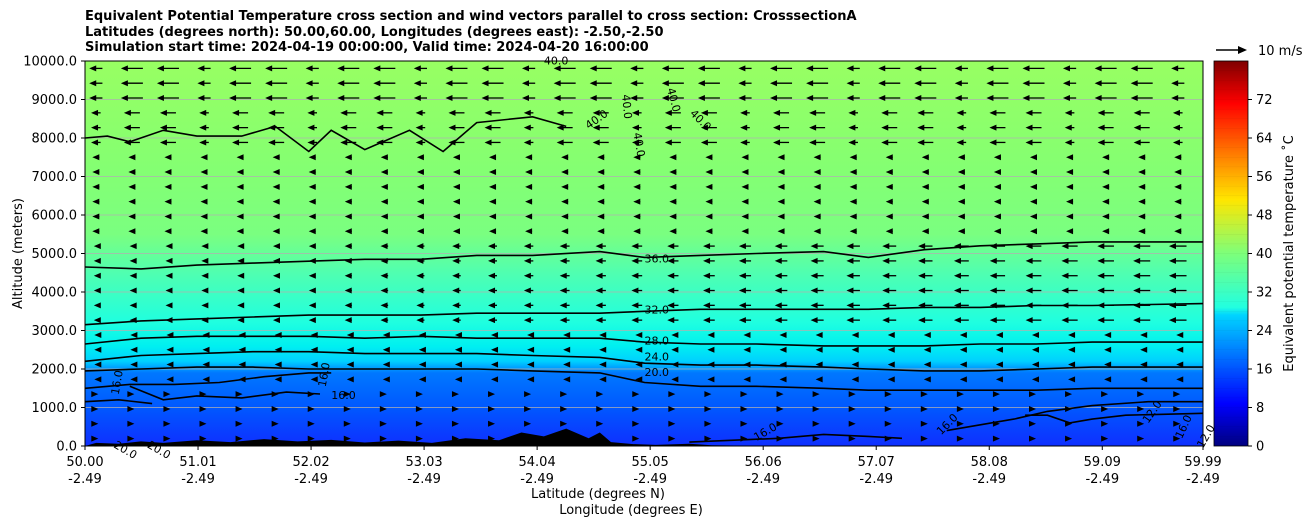 The image size is (1308, 526). Describe the element at coordinates (657, 340) in the screenshot. I see `contour-label: 28.0` at that location.